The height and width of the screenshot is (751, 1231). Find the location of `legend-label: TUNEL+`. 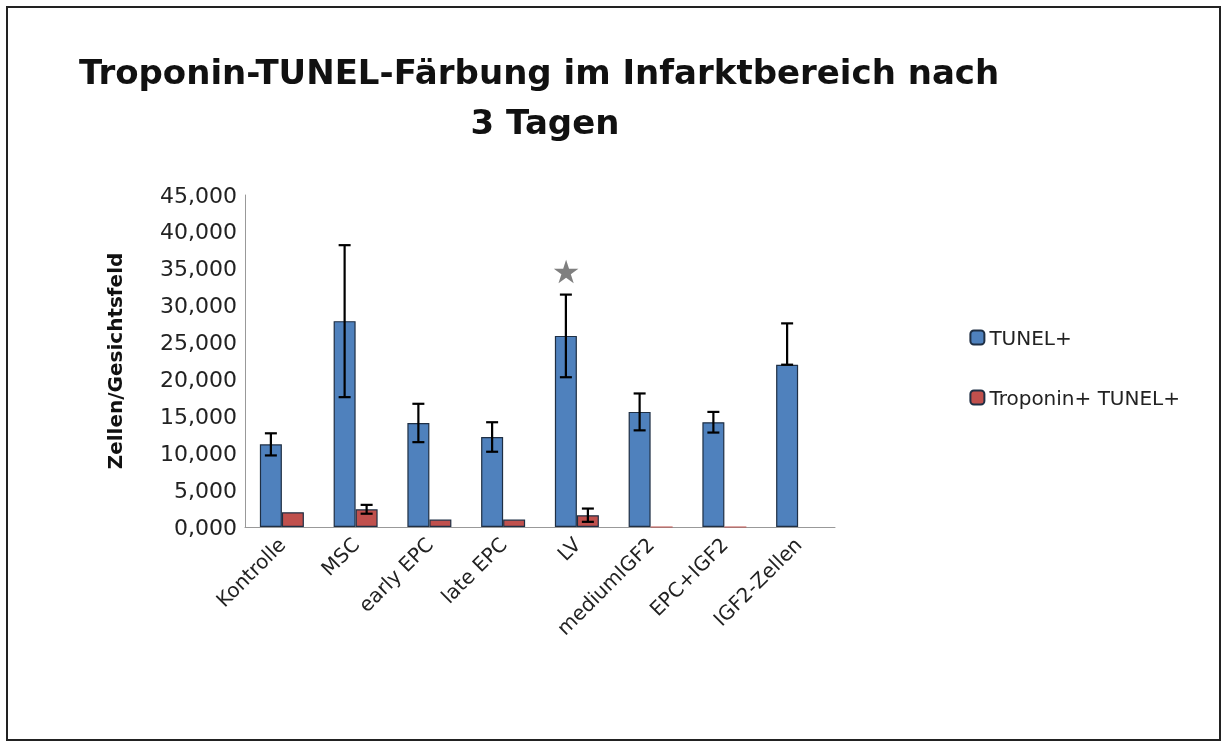

legend-label: TUNEL+ is located at coordinates (1030, 337).